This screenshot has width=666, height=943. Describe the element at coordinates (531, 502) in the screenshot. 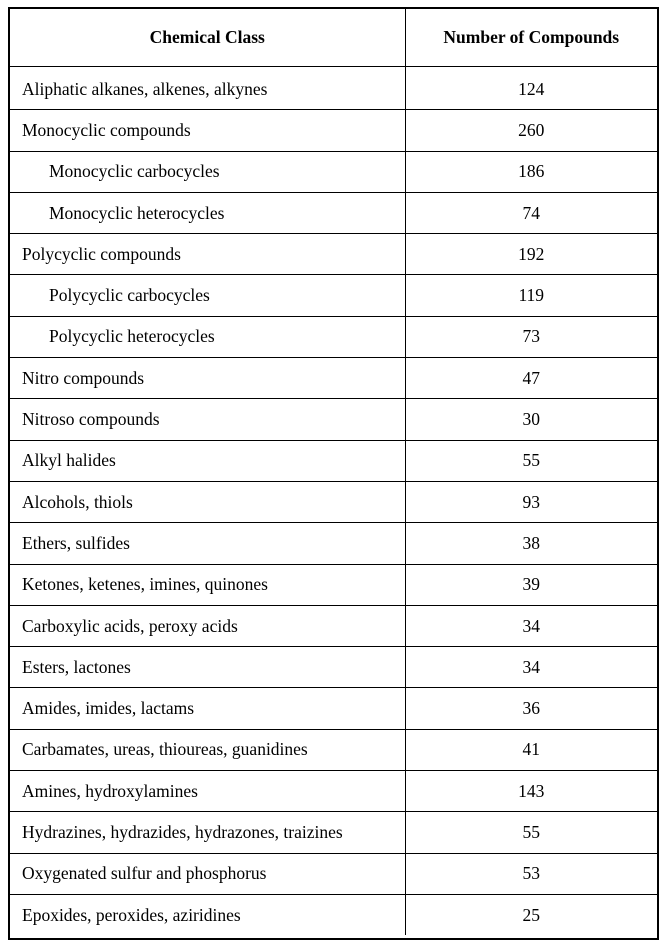

I see `compound-count-cell: 93` at that location.